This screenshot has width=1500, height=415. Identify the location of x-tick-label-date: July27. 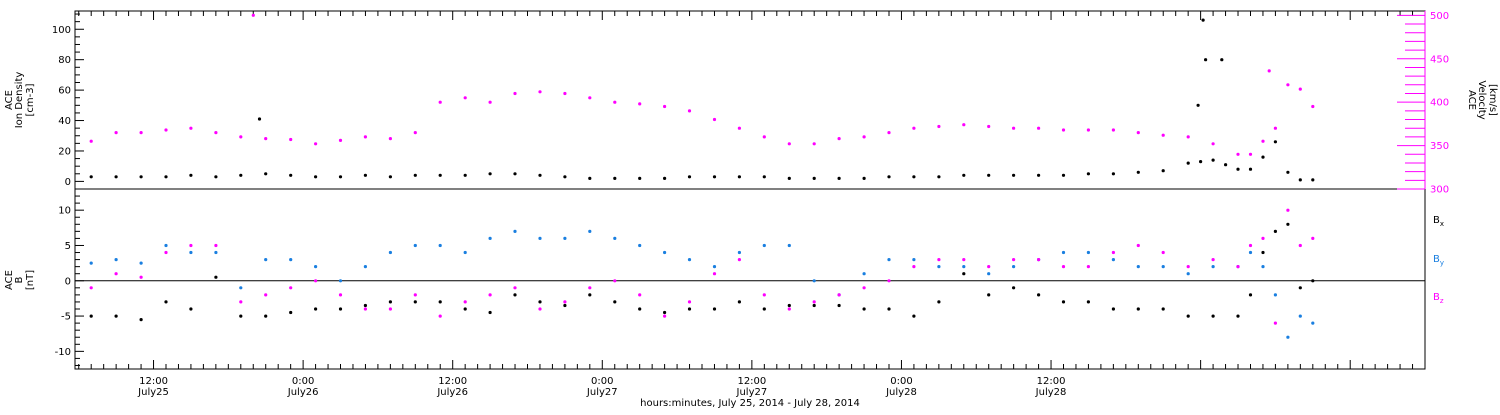
(602, 392).